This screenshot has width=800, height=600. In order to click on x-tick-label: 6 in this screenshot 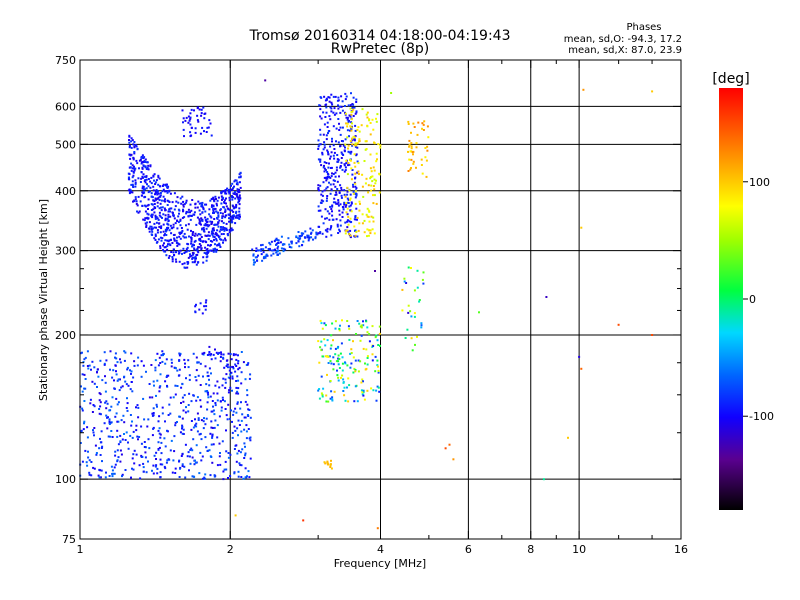, I will do `click(468, 549)`.